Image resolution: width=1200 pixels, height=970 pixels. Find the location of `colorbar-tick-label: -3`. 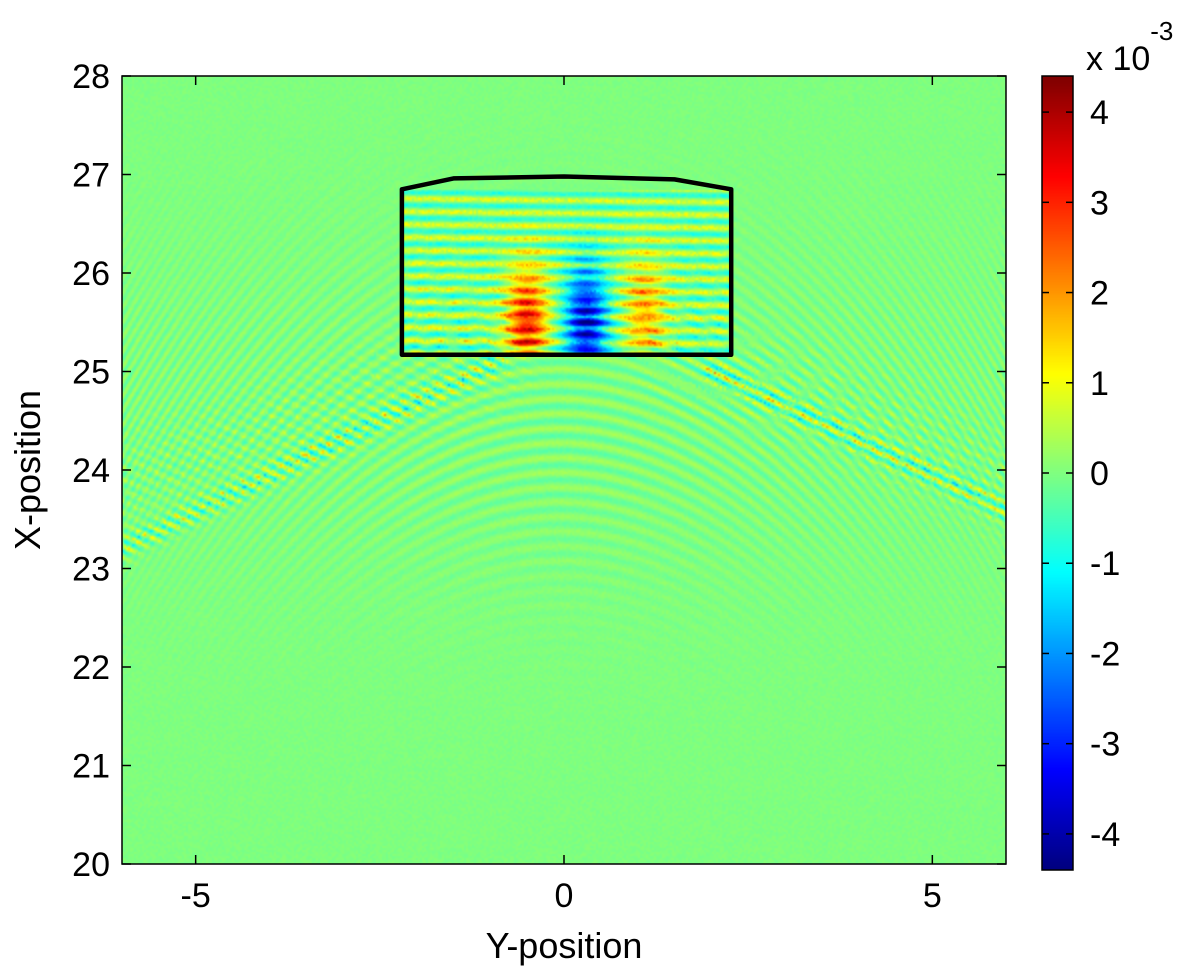

colorbar-tick-label: -3 is located at coordinates (1105, 745).